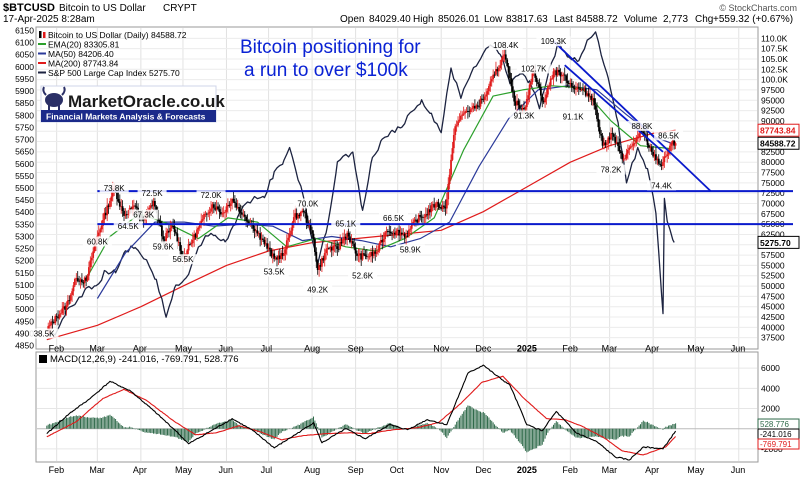  Describe the element at coordinates (146, 101) in the screenshot. I see `logo-brand: MarketOracle.co.uk` at that location.